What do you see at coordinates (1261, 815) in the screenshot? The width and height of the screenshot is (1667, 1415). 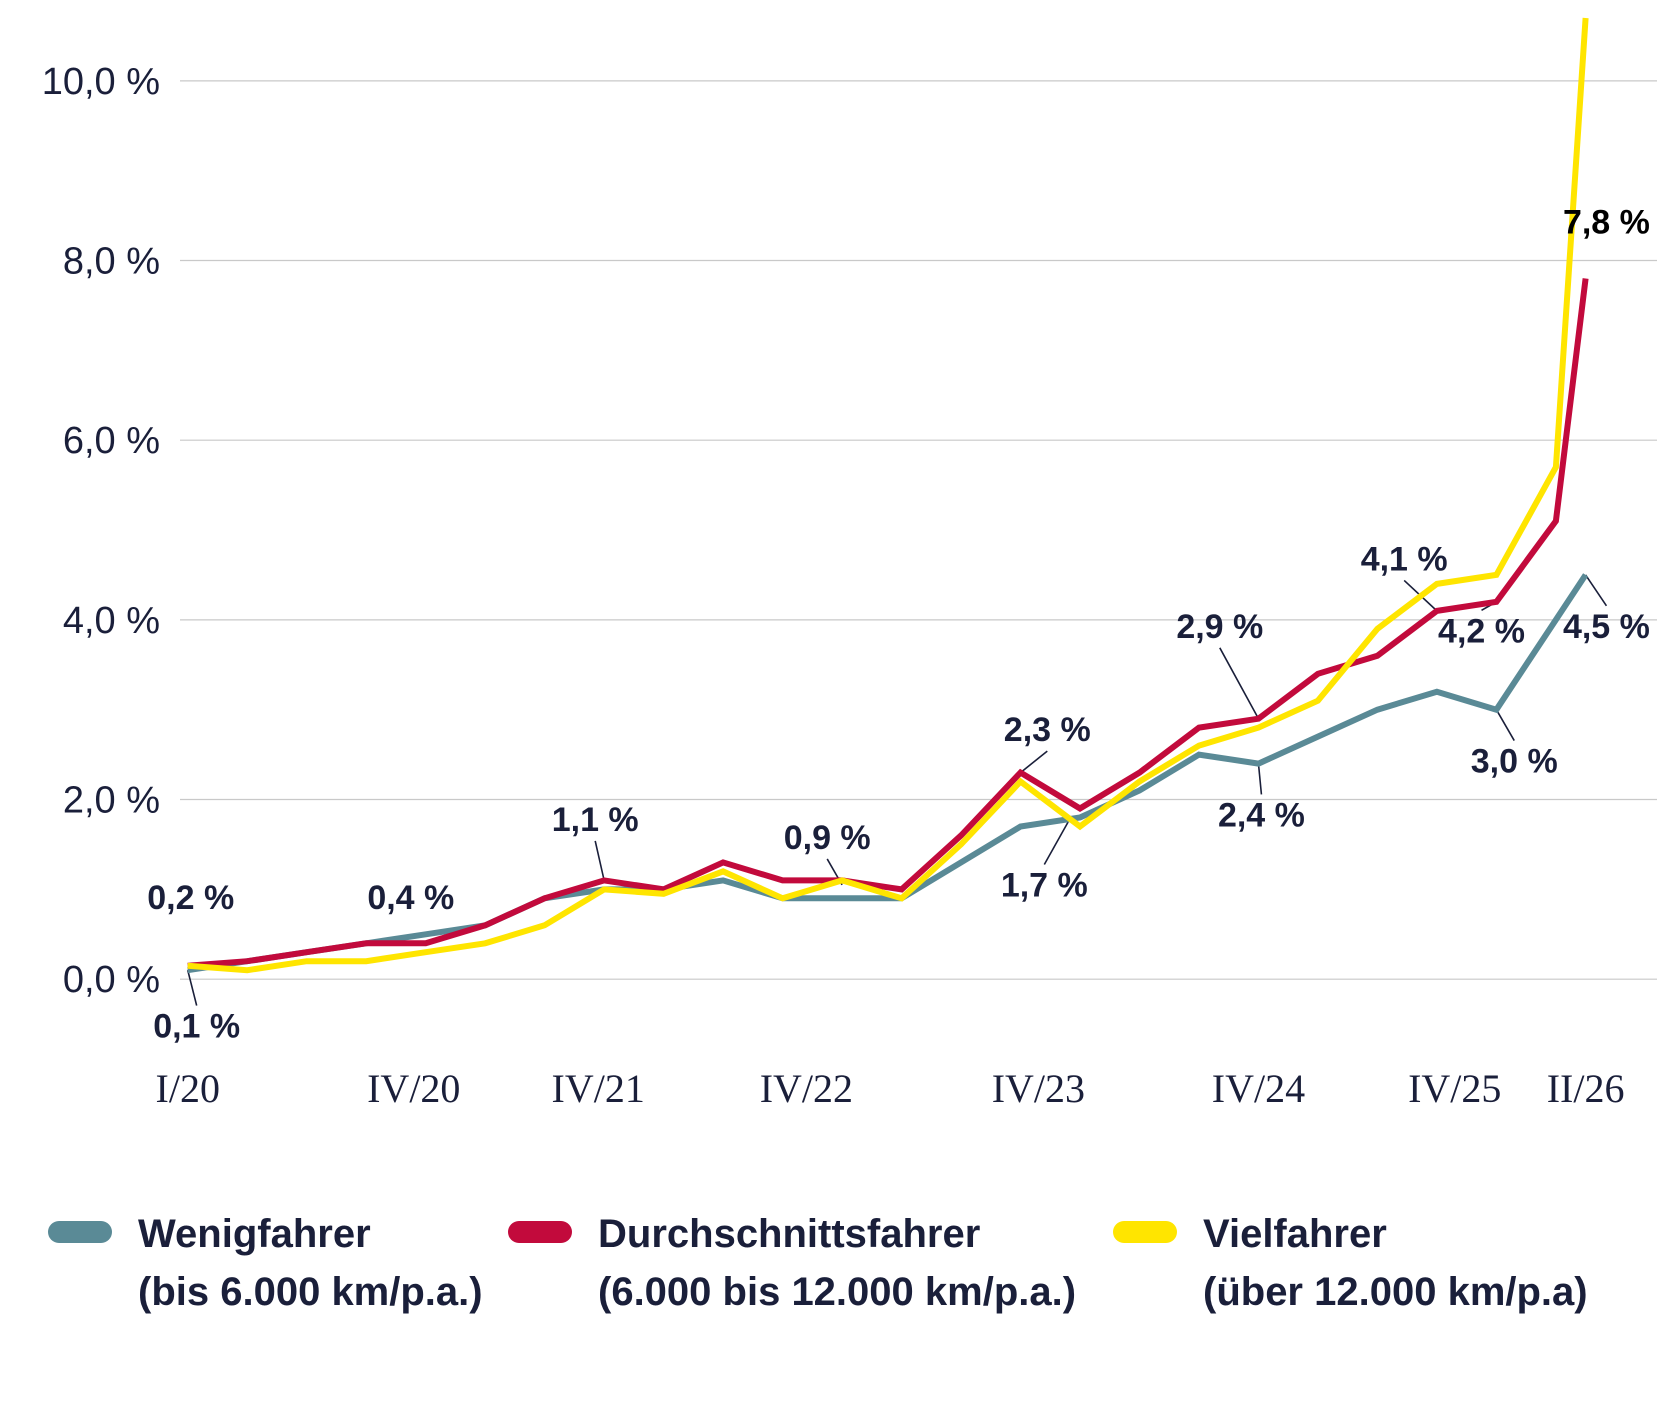 I see `data-label: 2,4 %` at bounding box center [1261, 815].